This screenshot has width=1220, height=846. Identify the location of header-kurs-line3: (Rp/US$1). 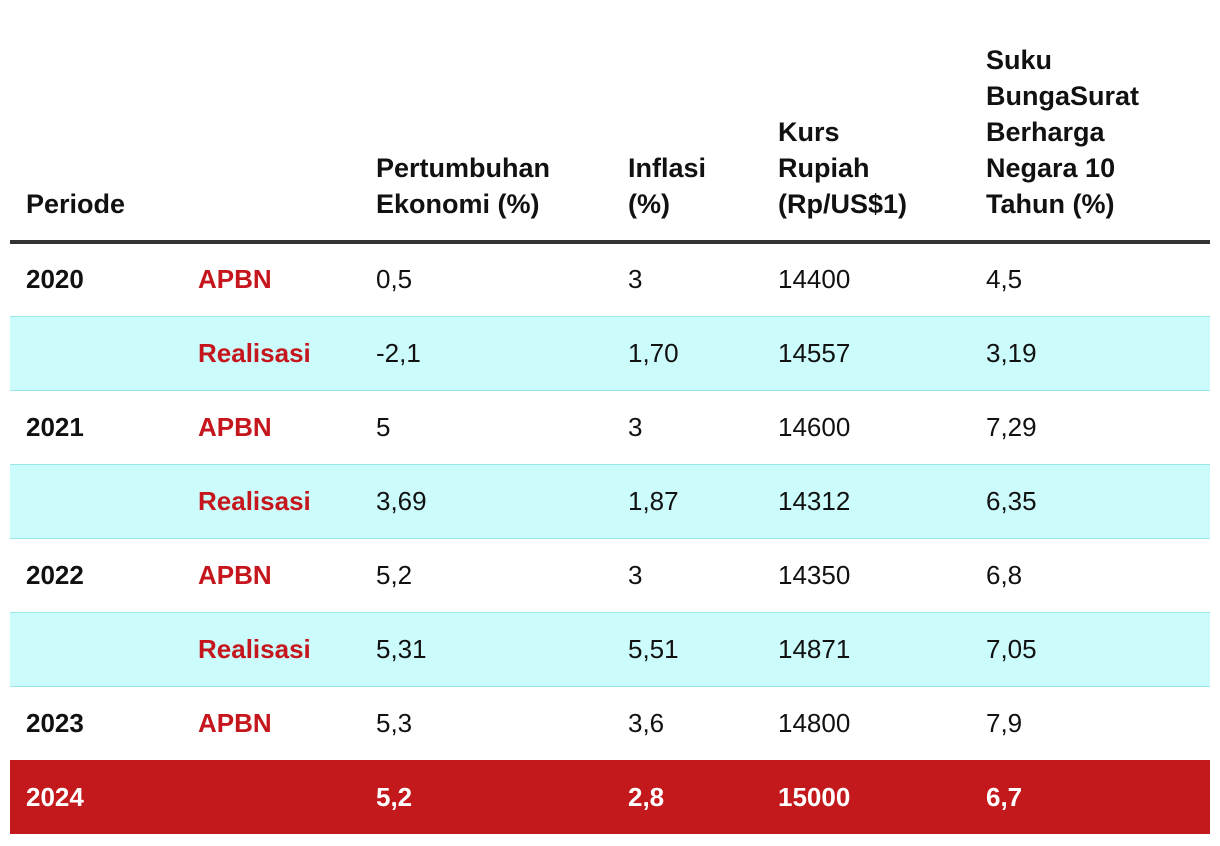
(843, 204).